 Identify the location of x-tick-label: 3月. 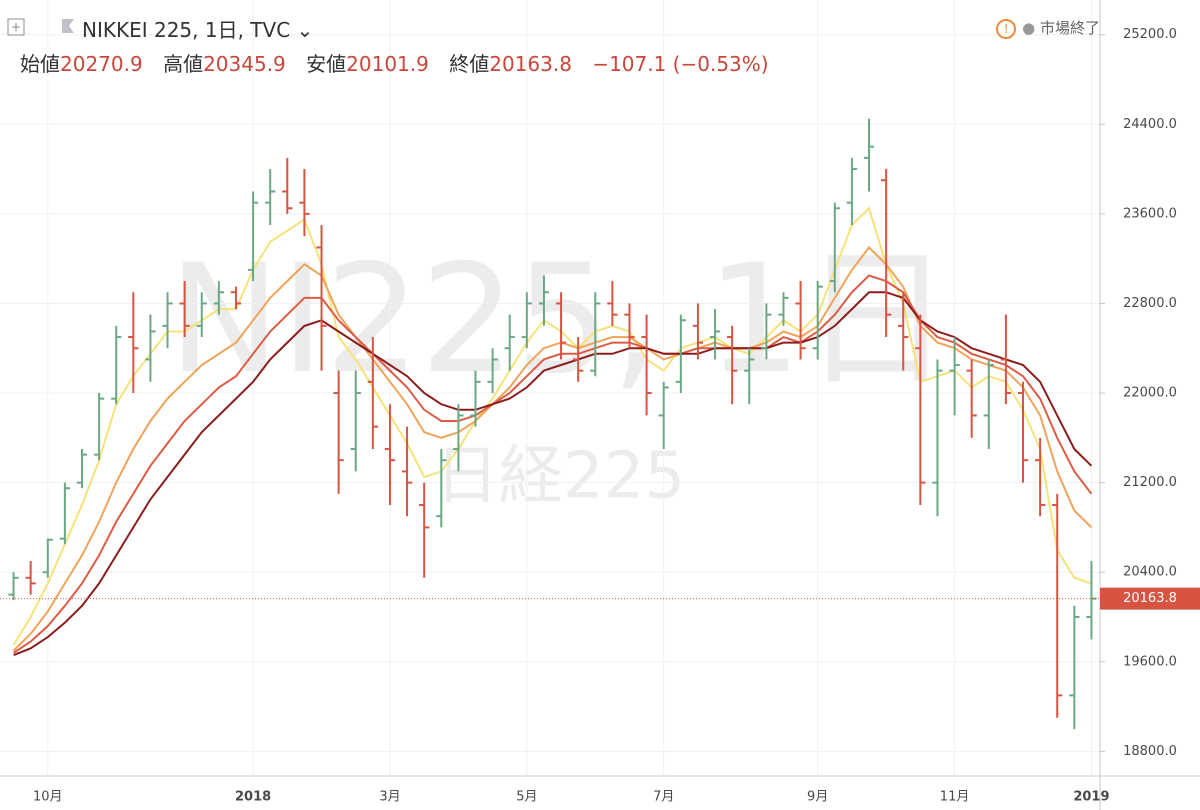
(389, 797).